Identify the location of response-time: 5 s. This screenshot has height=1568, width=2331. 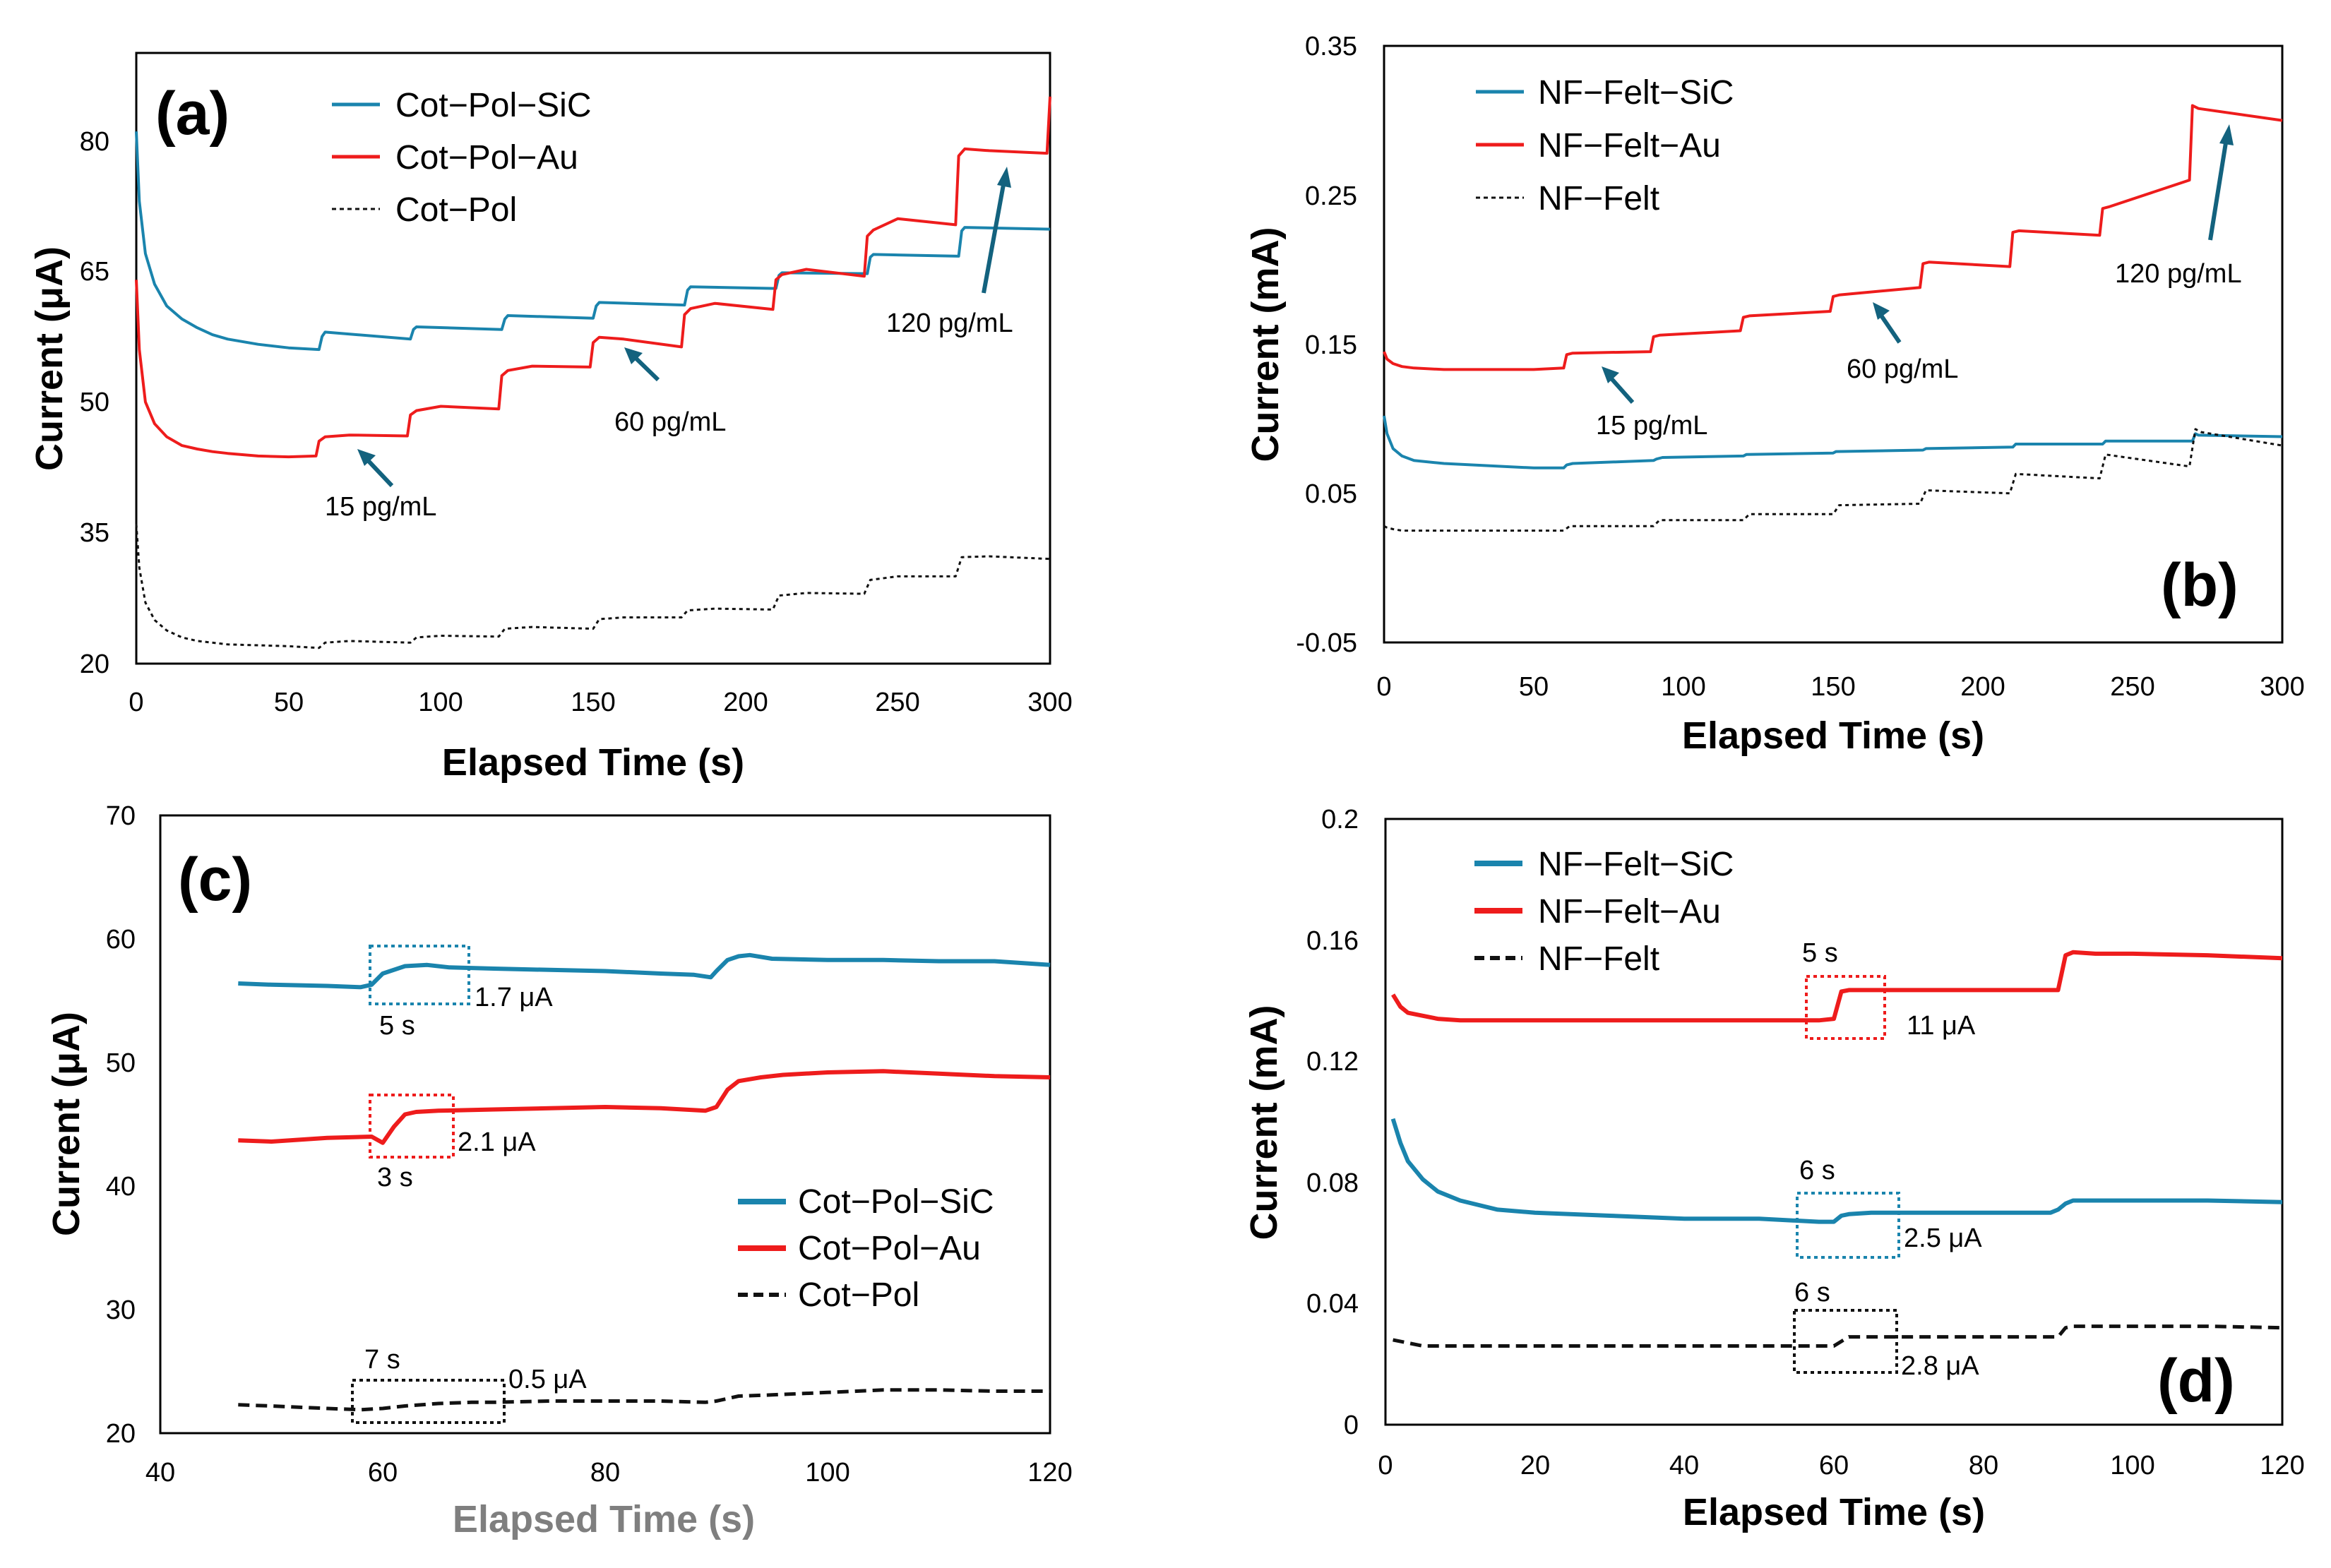
(1820, 953).